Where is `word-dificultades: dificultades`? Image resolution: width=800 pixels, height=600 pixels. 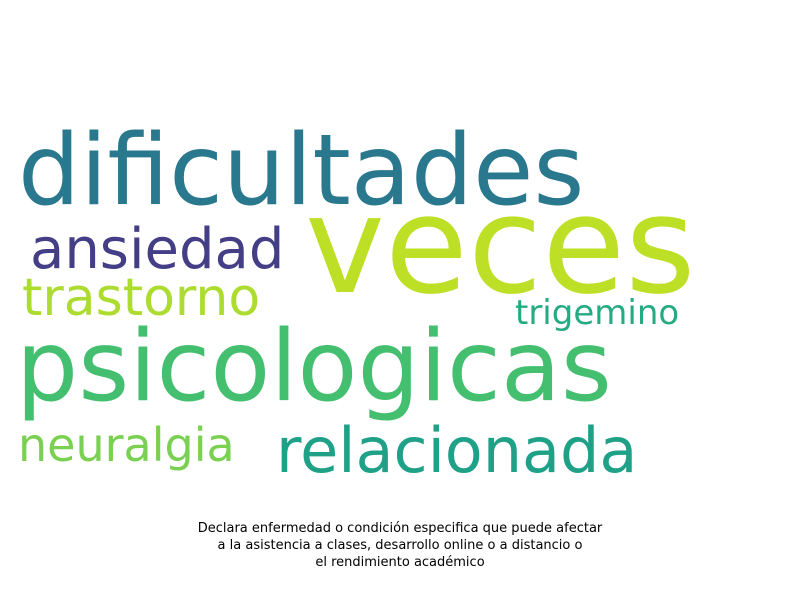 word-dificultades: dificultades is located at coordinates (301, 171).